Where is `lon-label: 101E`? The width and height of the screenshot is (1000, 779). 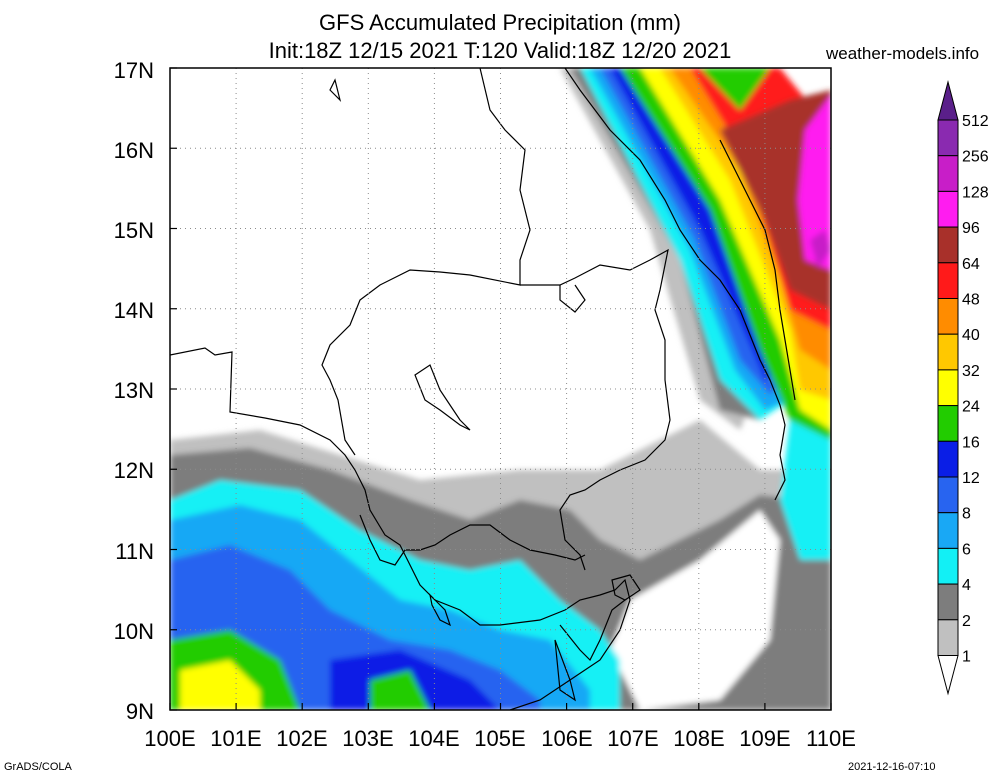 lon-label: 101E is located at coordinates (235, 738).